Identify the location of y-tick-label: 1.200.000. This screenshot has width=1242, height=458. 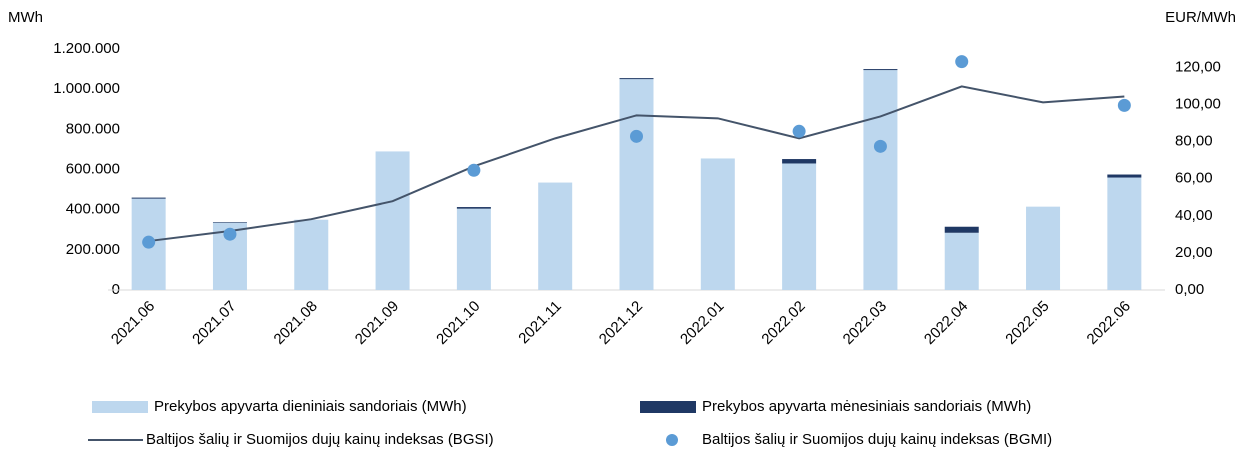
(86, 48).